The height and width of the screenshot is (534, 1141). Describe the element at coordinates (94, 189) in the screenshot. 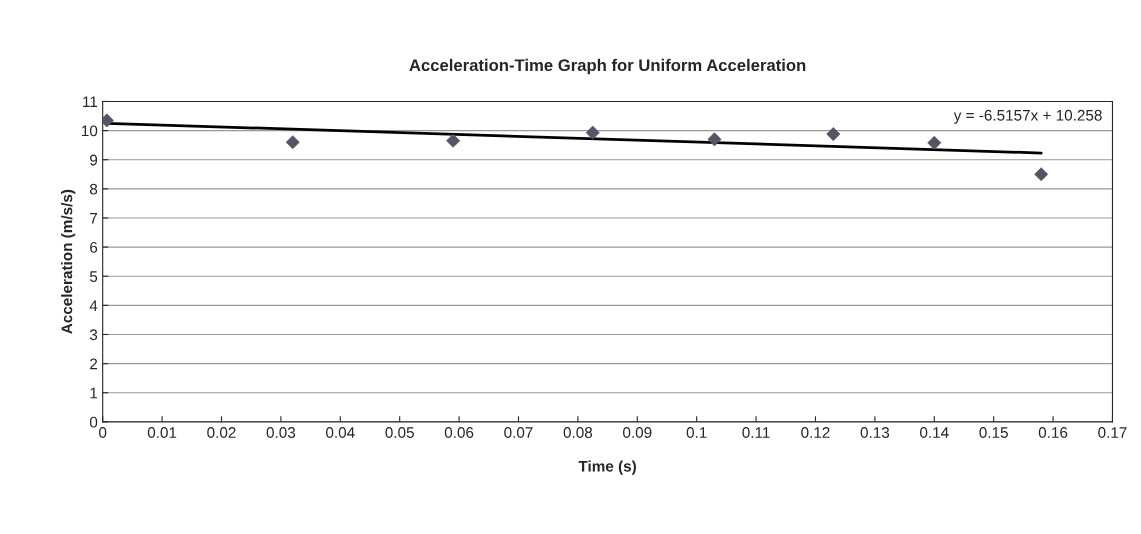

I see `y-tick-label: 8` at that location.